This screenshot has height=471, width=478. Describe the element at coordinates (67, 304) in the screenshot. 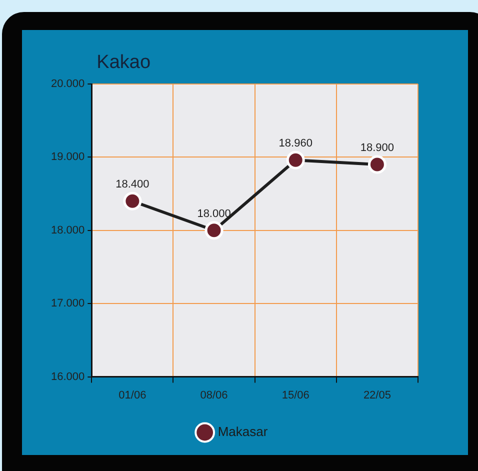

I see `y-tick-label: 17.000` at that location.